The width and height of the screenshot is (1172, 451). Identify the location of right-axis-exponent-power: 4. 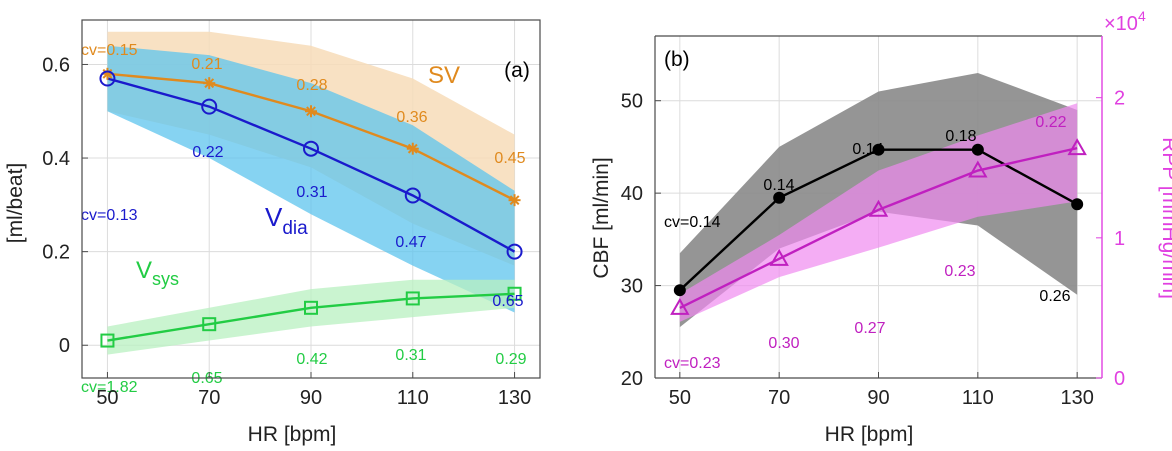
(1142, 16).